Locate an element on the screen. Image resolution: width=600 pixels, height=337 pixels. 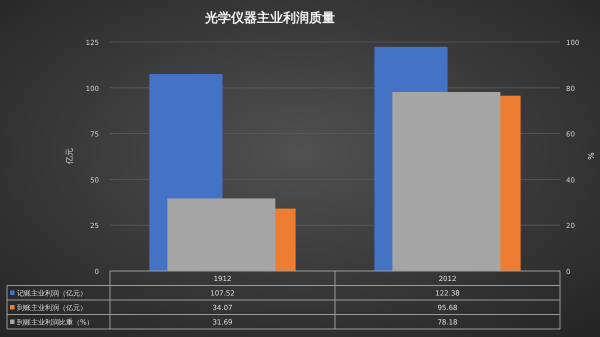
chart-title: 光学仪器主业利润质量 is located at coordinates (269, 18).